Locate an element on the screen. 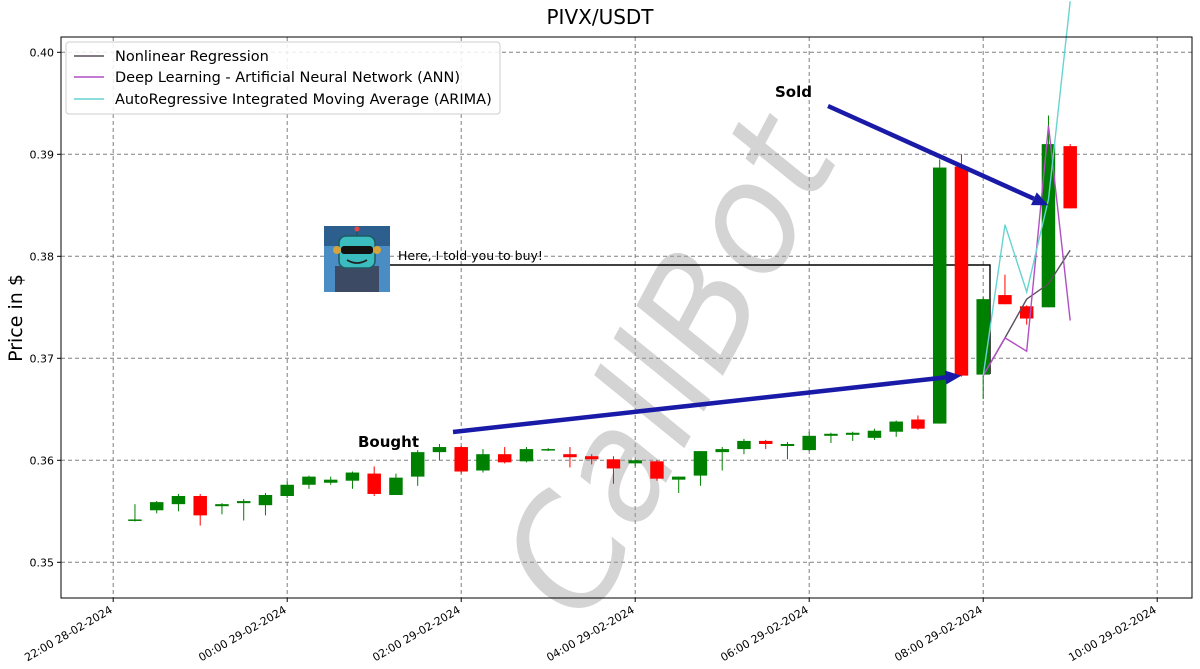  y-tick-label: 0.35 is located at coordinates (42, 562).